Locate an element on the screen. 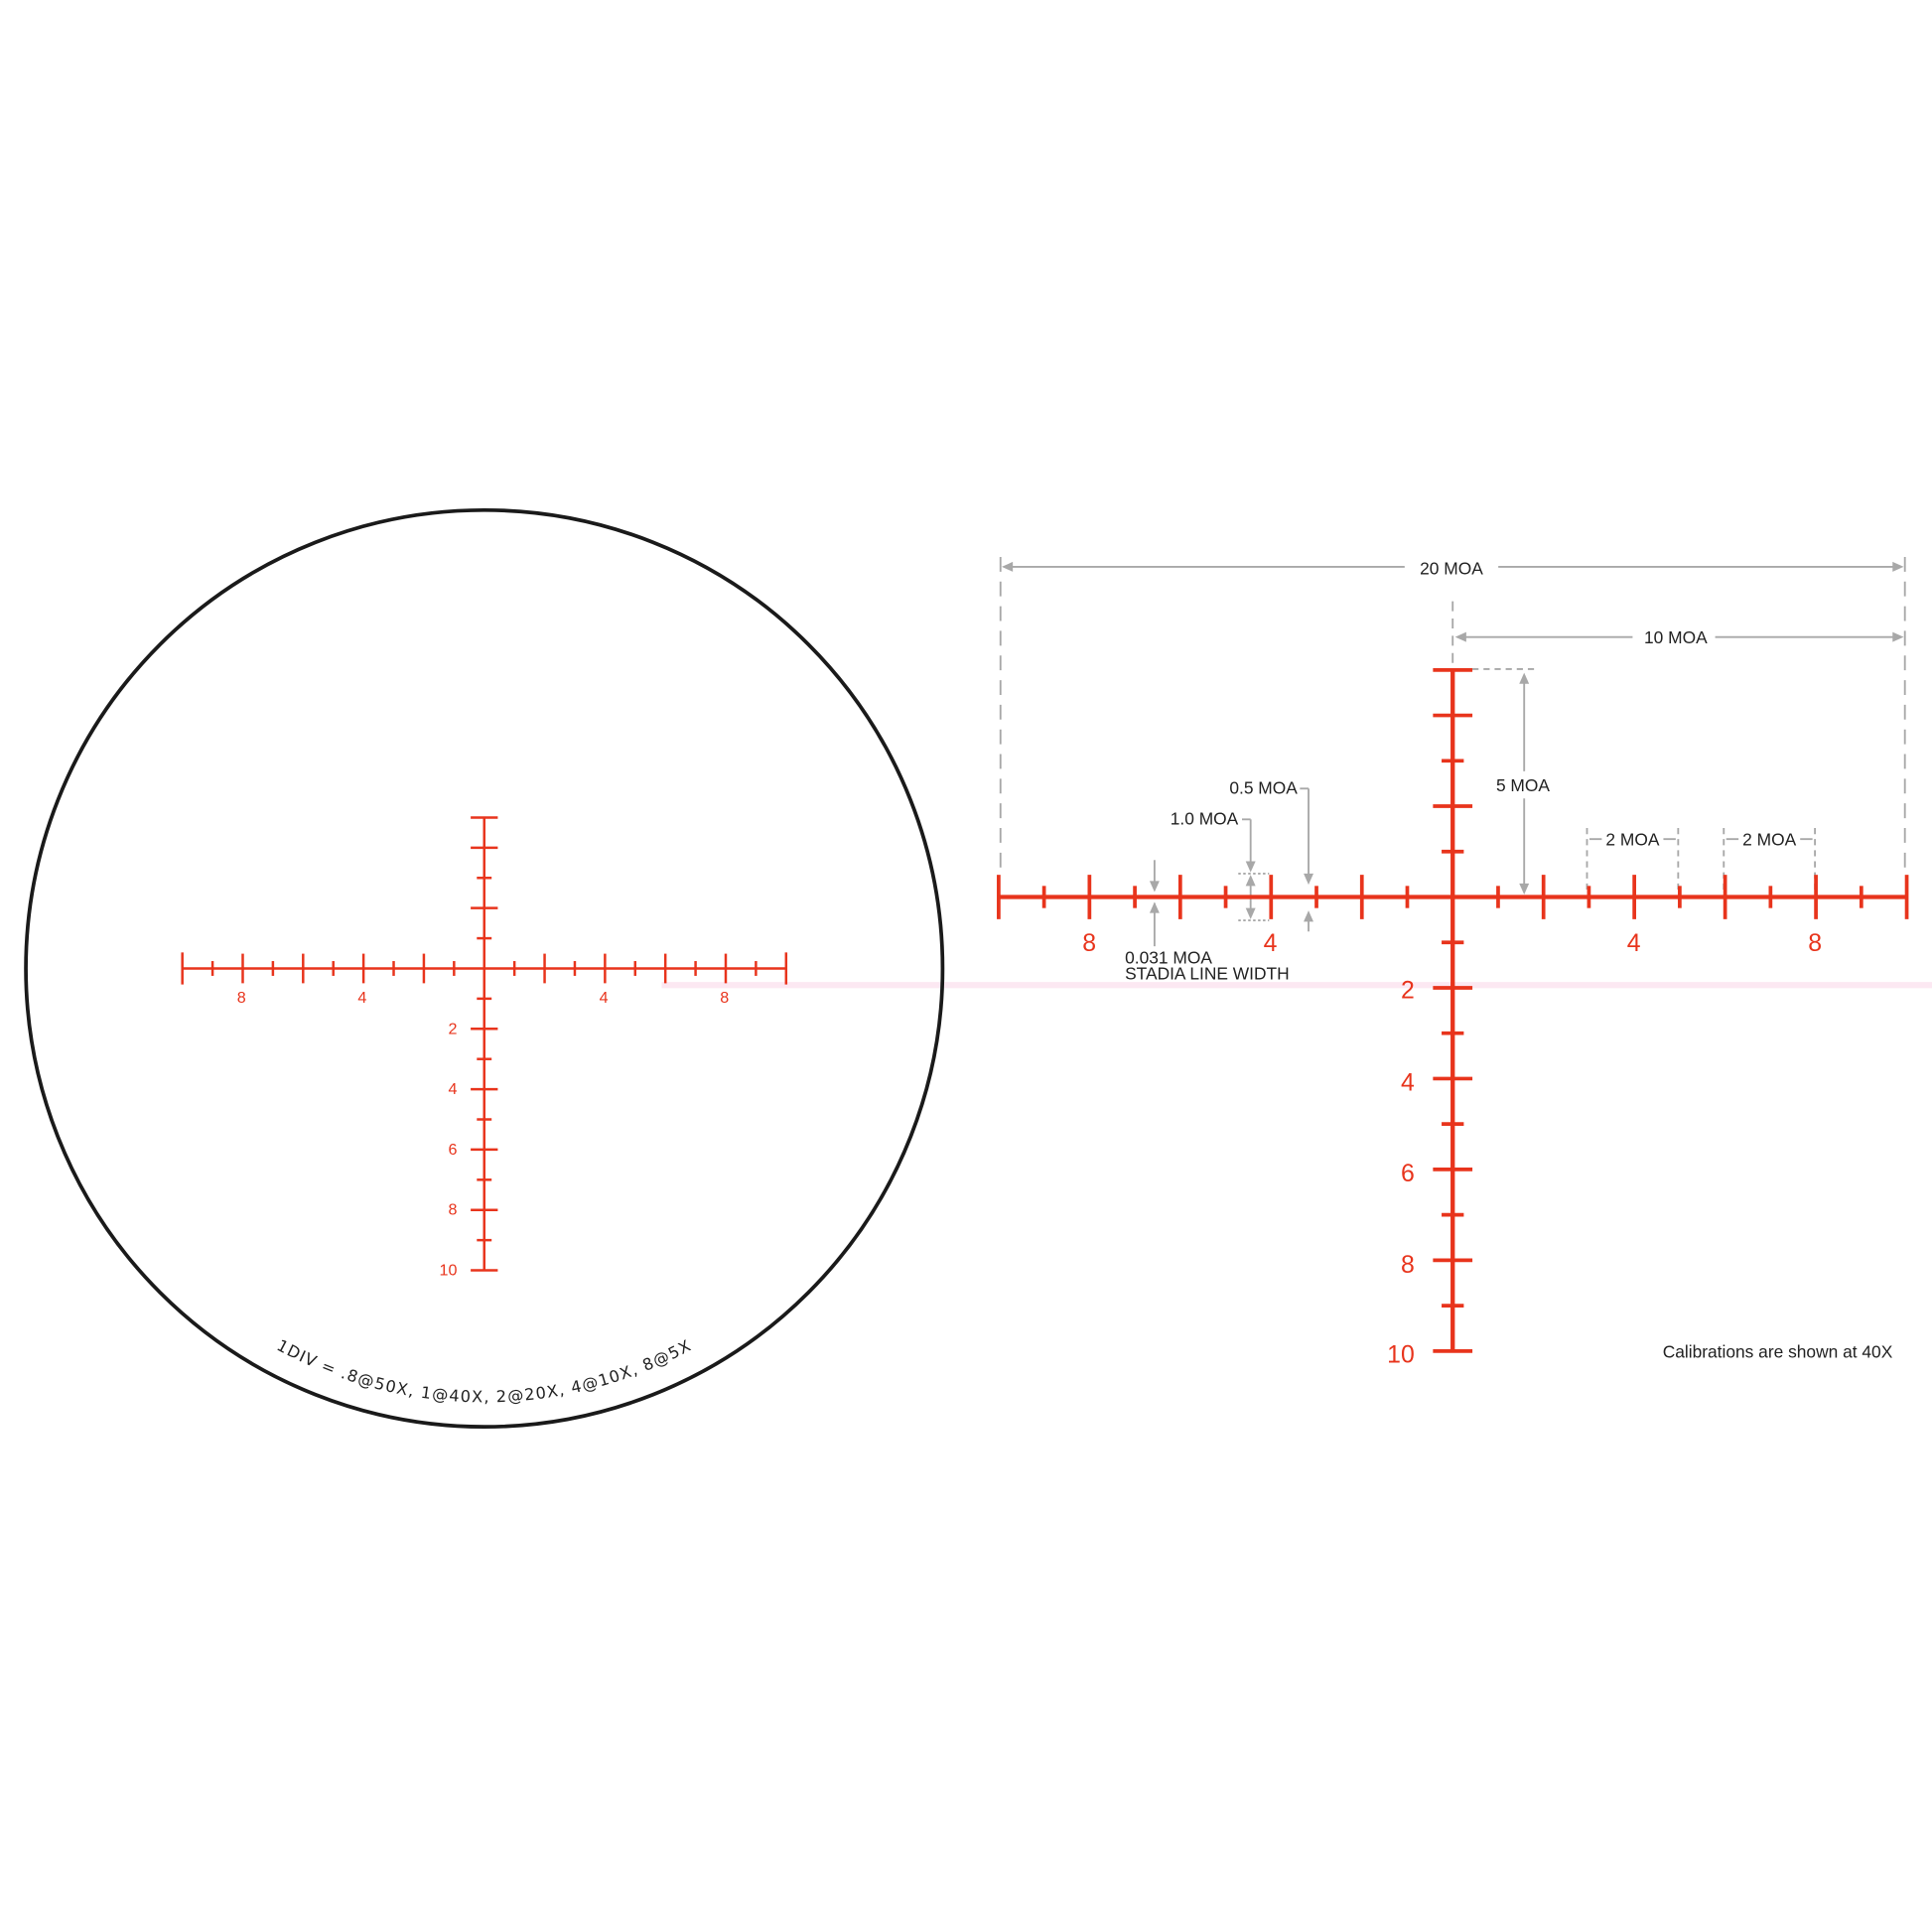 This screenshot has height=1932, width=1932. left-reticle is located at coordinates (485, 1044).